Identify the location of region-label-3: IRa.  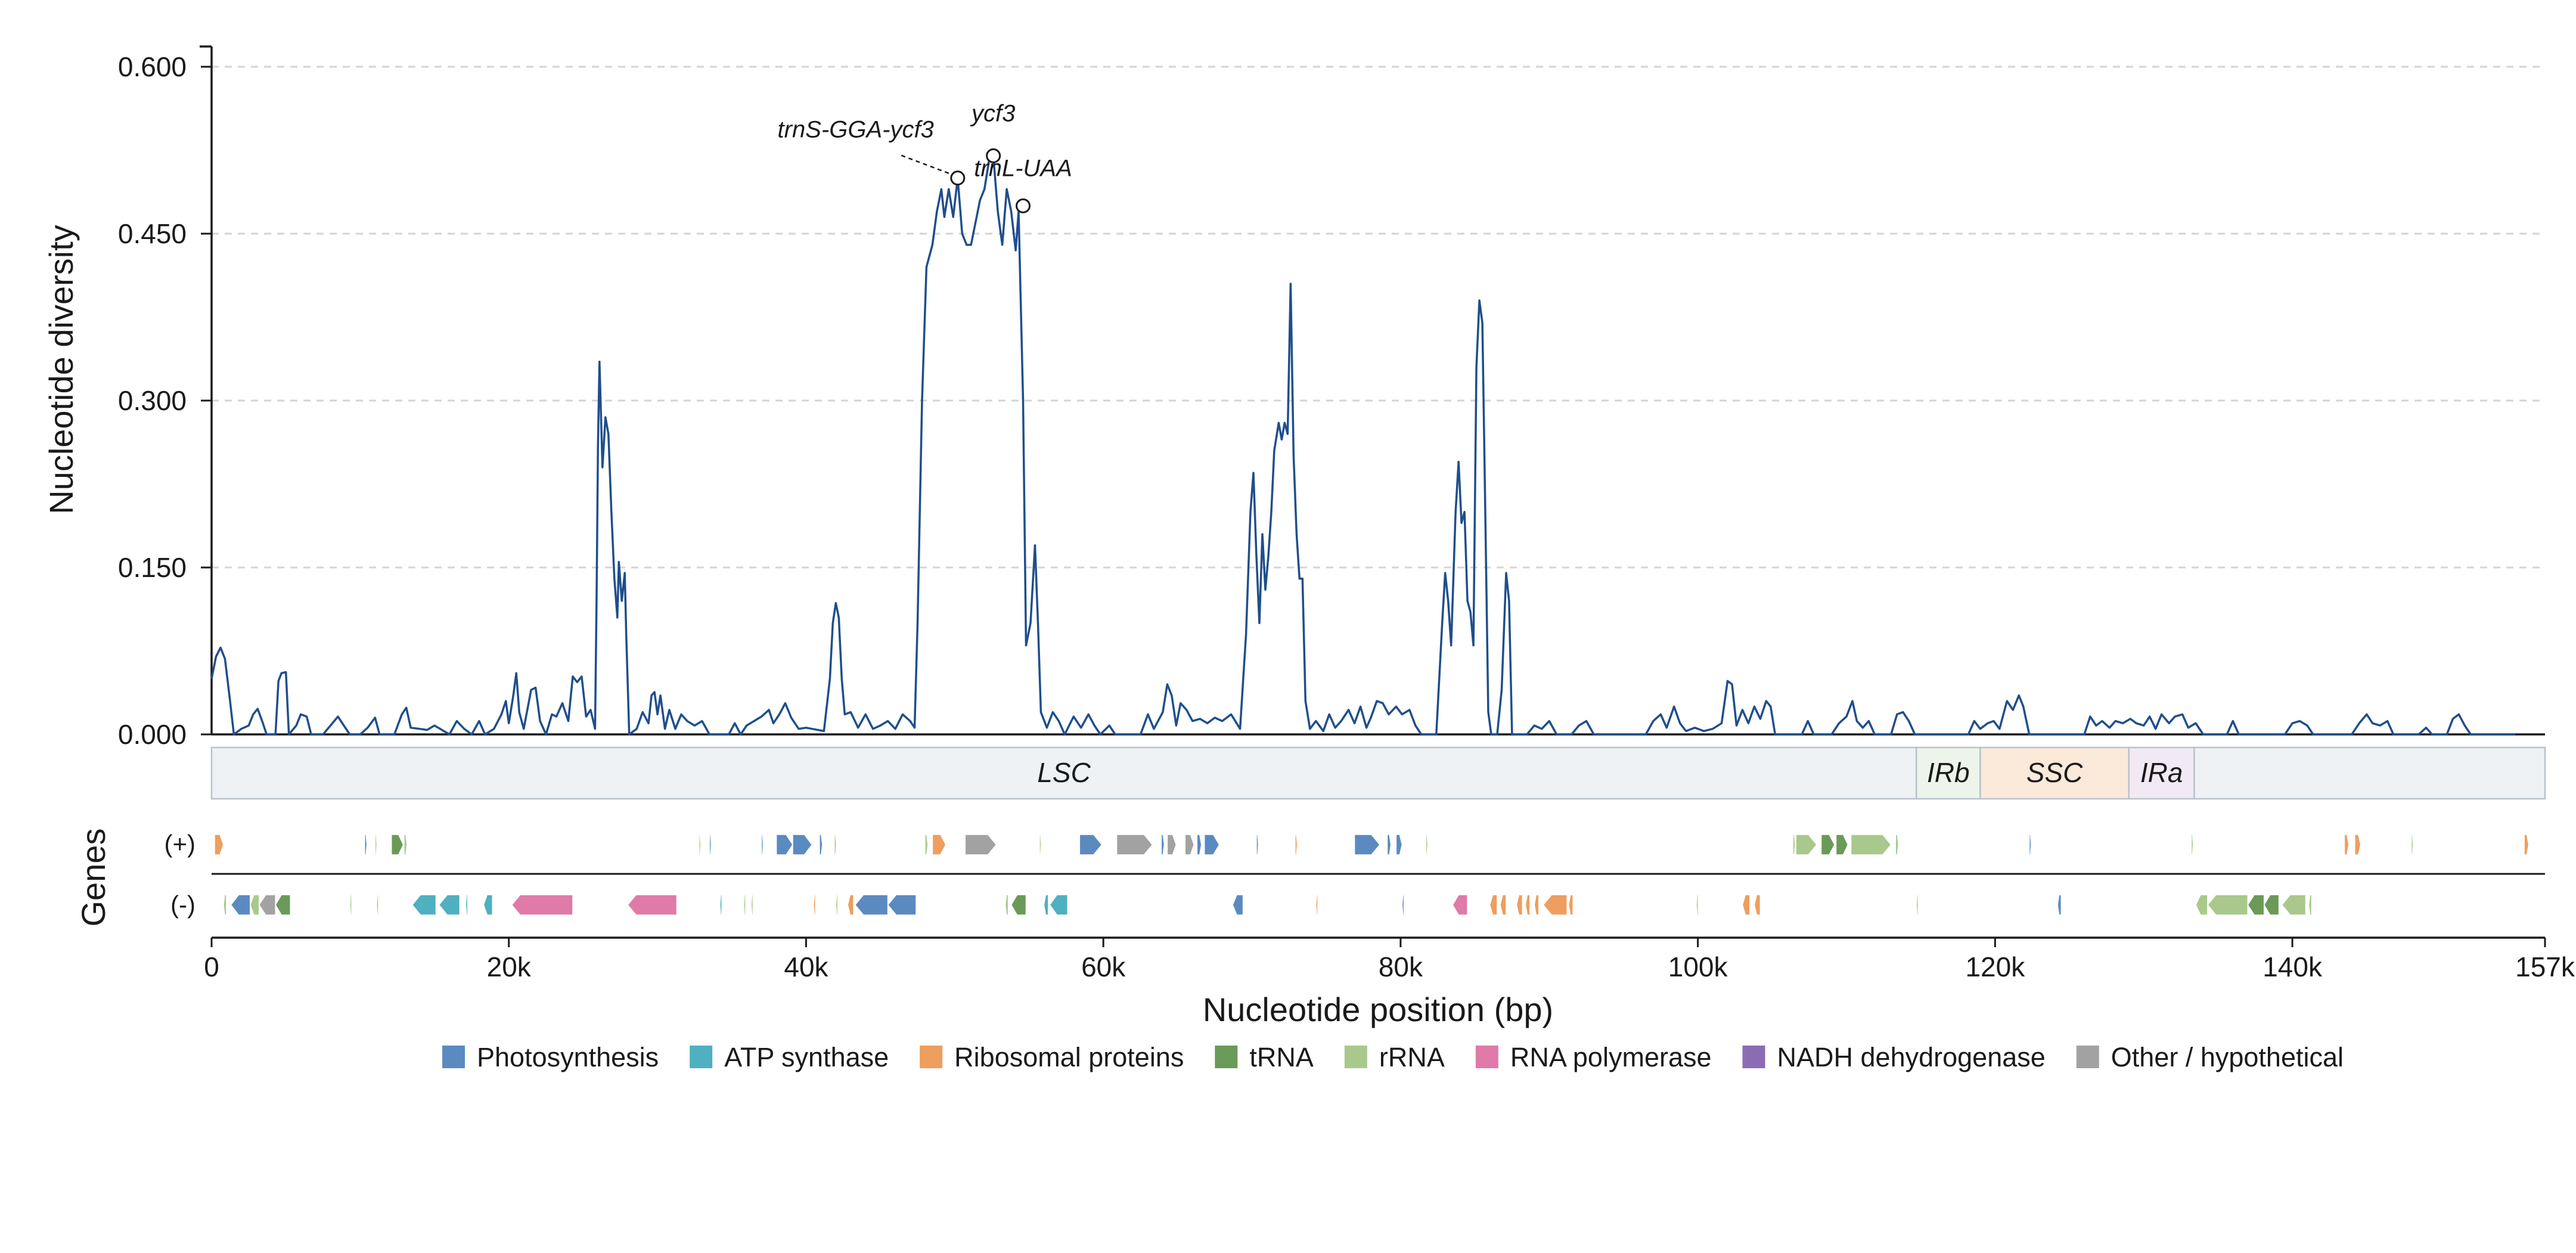
(2162, 772).